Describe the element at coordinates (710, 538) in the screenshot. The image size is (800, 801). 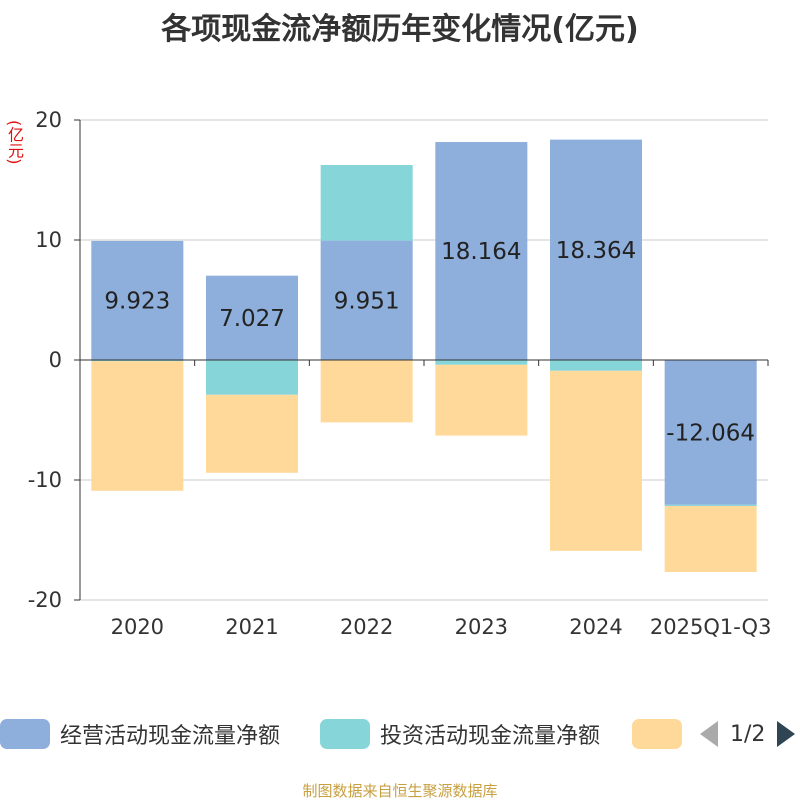
I see `bar-series2-2025Q1-Q3` at that location.